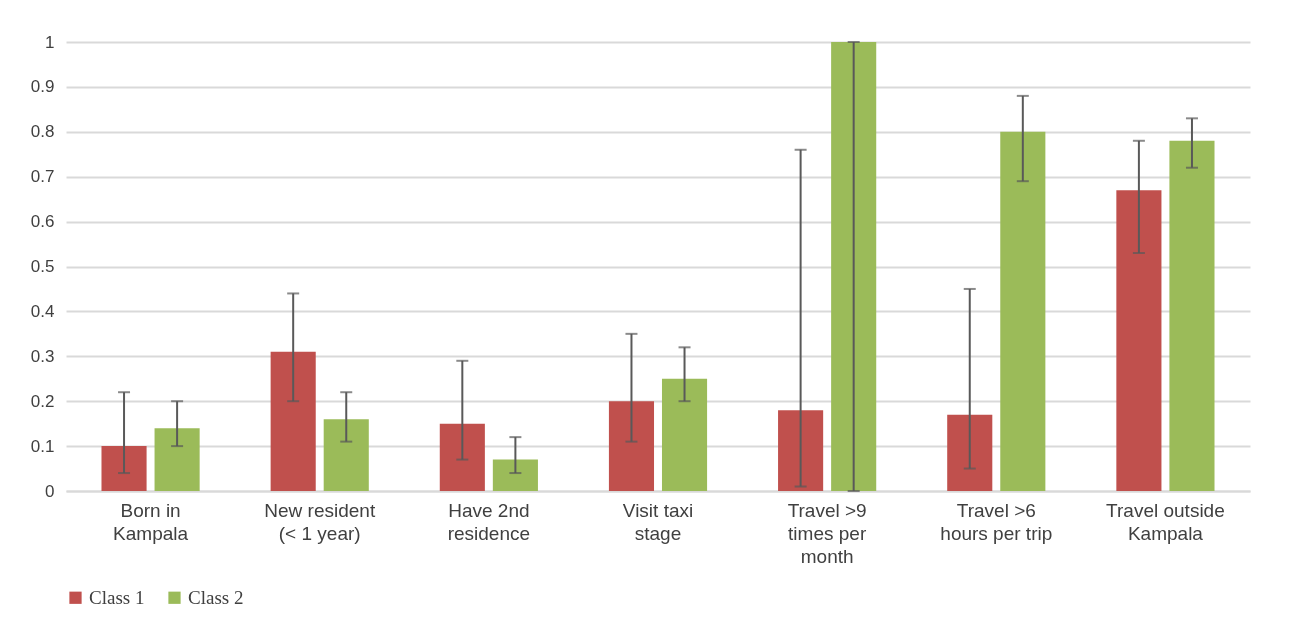 The height and width of the screenshot is (626, 1295). What do you see at coordinates (42, 177) in the screenshot?
I see `y-tick-label: 0.7` at bounding box center [42, 177].